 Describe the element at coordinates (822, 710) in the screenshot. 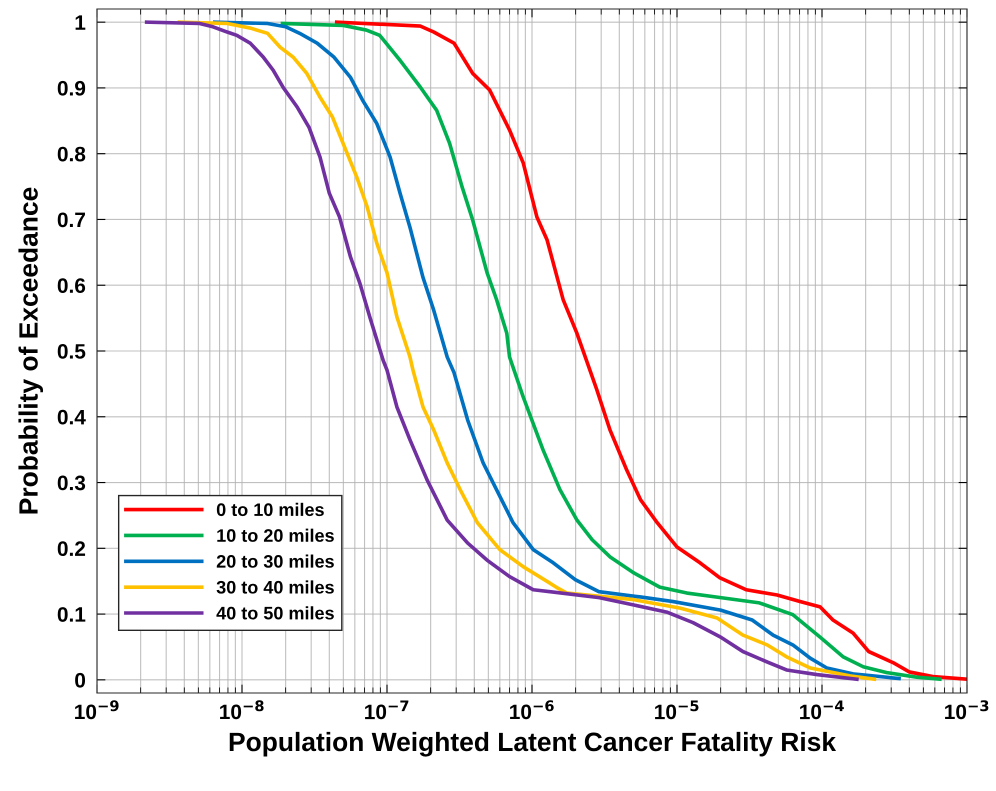

I see `x-tick-label: 10$^{−4}$` at that location.